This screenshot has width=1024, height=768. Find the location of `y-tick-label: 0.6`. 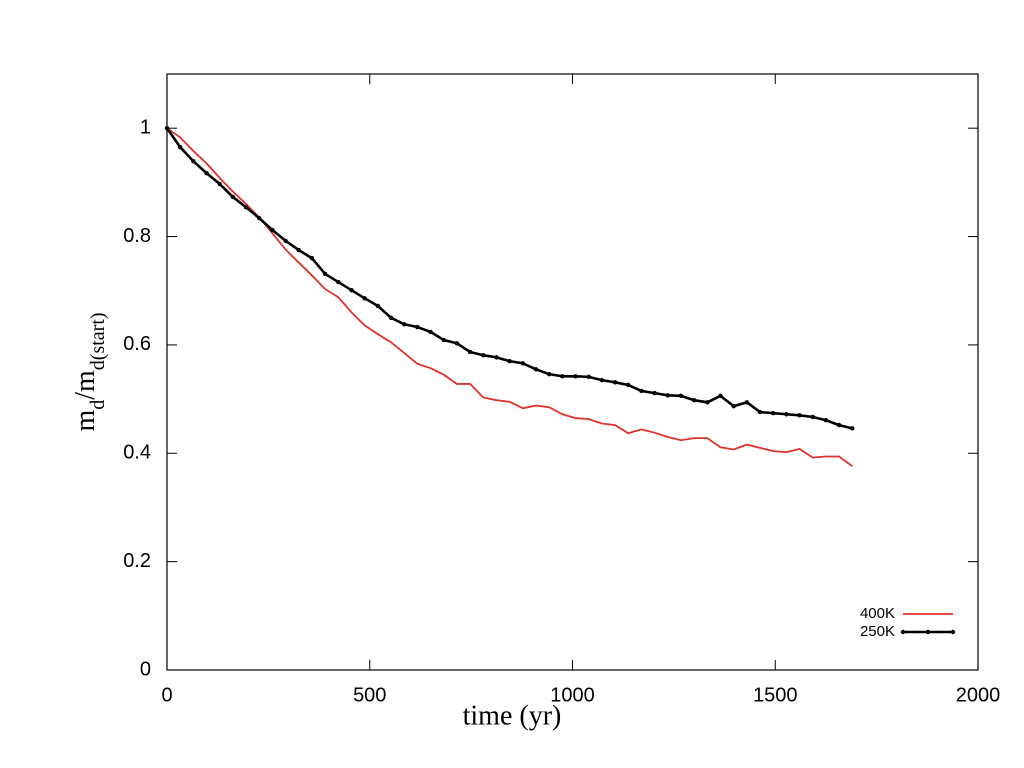

y-tick-label: 0.6 is located at coordinates (137, 344).